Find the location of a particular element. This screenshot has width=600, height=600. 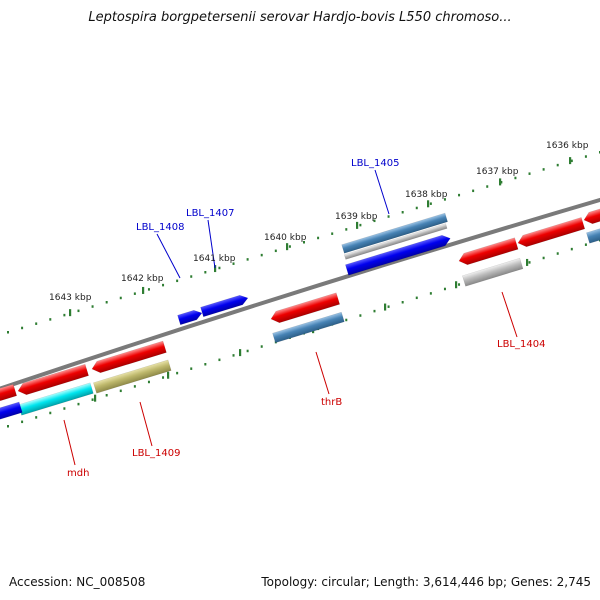

gene-label-lbl-1408: LBL_1408 is located at coordinates (160, 227).